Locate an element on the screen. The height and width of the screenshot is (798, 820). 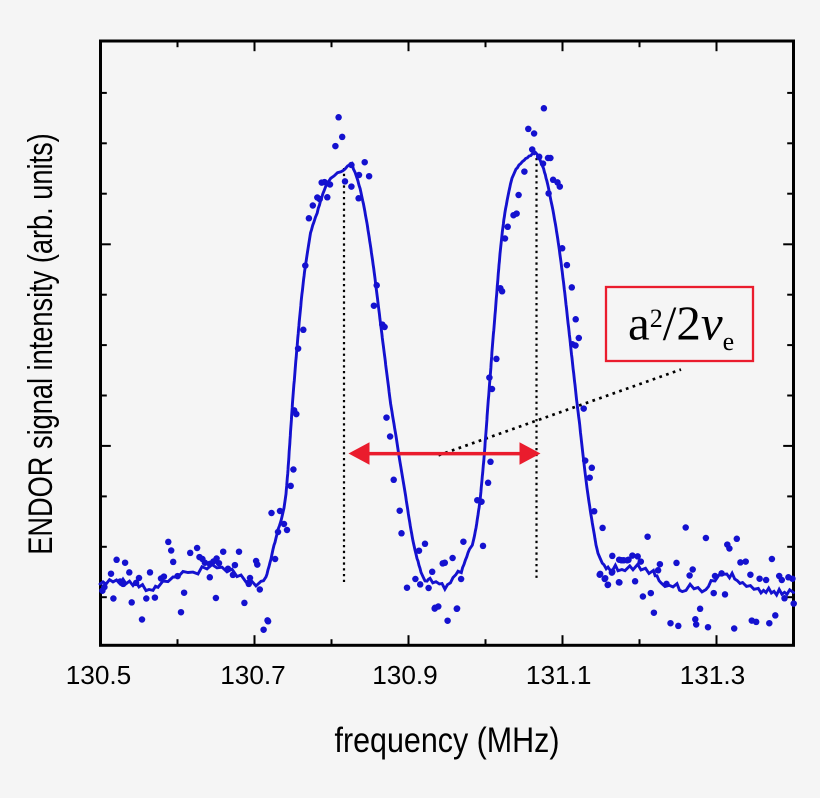
svg-text: 130.5 is located at coordinates (99, 675).